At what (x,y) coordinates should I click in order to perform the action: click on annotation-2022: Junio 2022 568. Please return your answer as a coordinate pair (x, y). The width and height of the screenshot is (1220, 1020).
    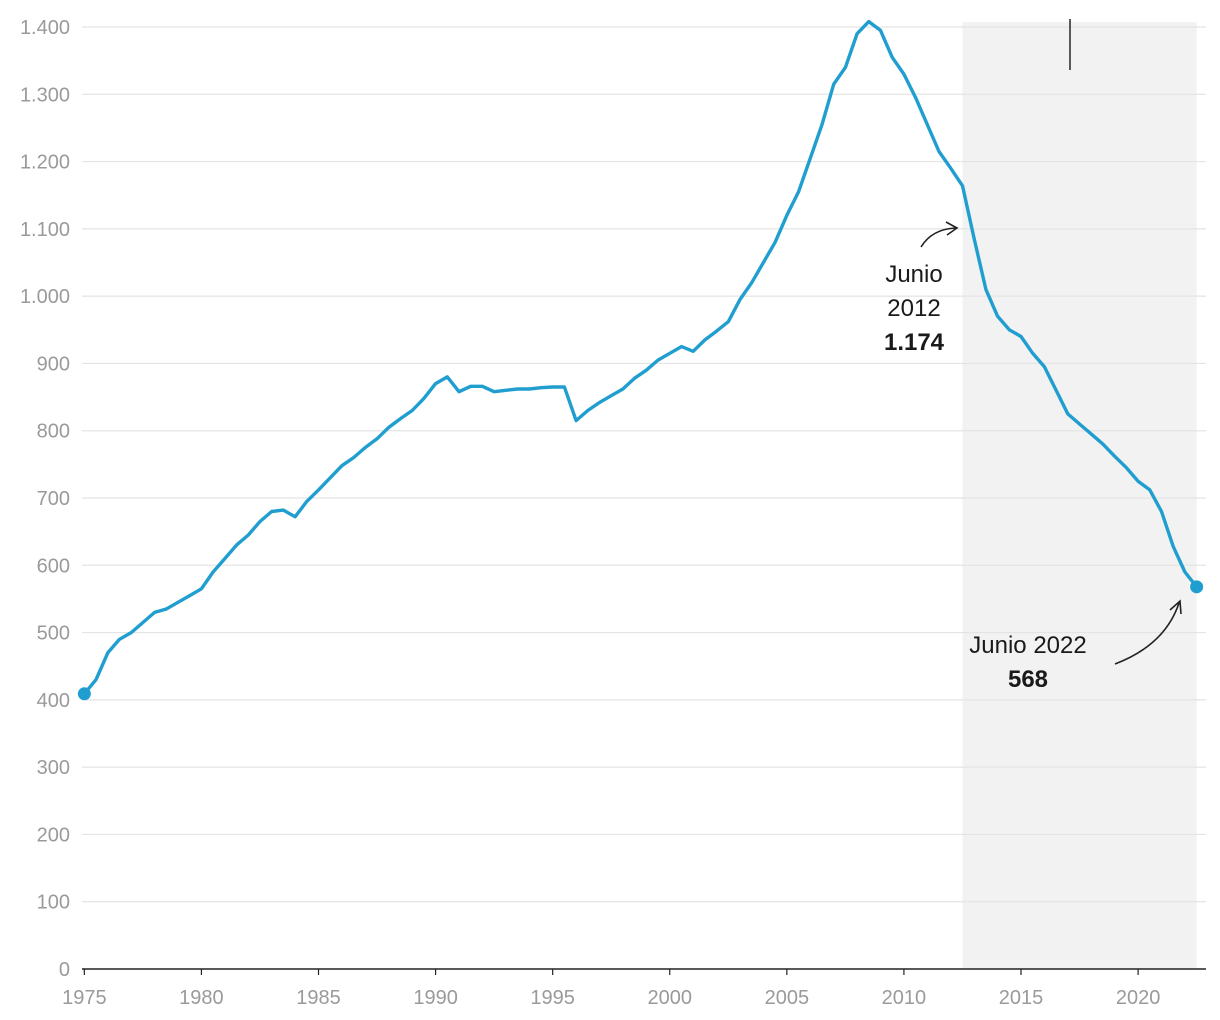
    Looking at the image, I should click on (1075, 646).